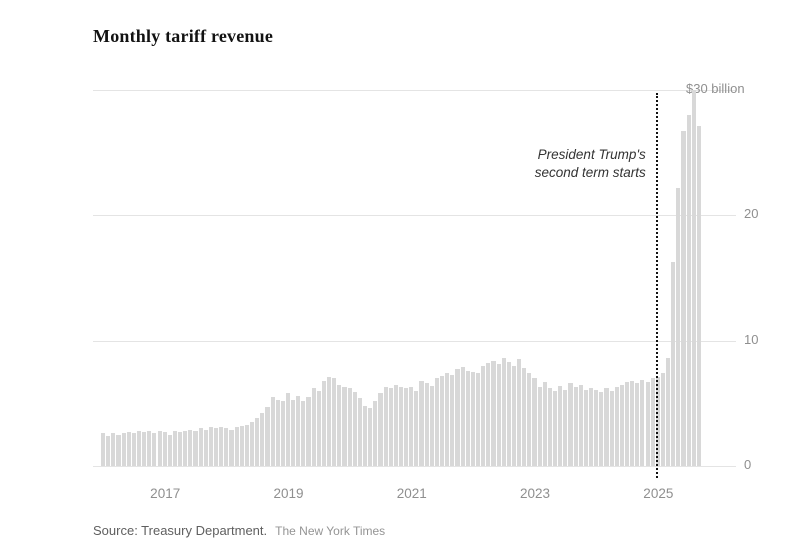 This screenshot has height=552, width=801. Describe the element at coordinates (591, 154) in the screenshot. I see `annotation-text-line1: President Trump's` at that location.